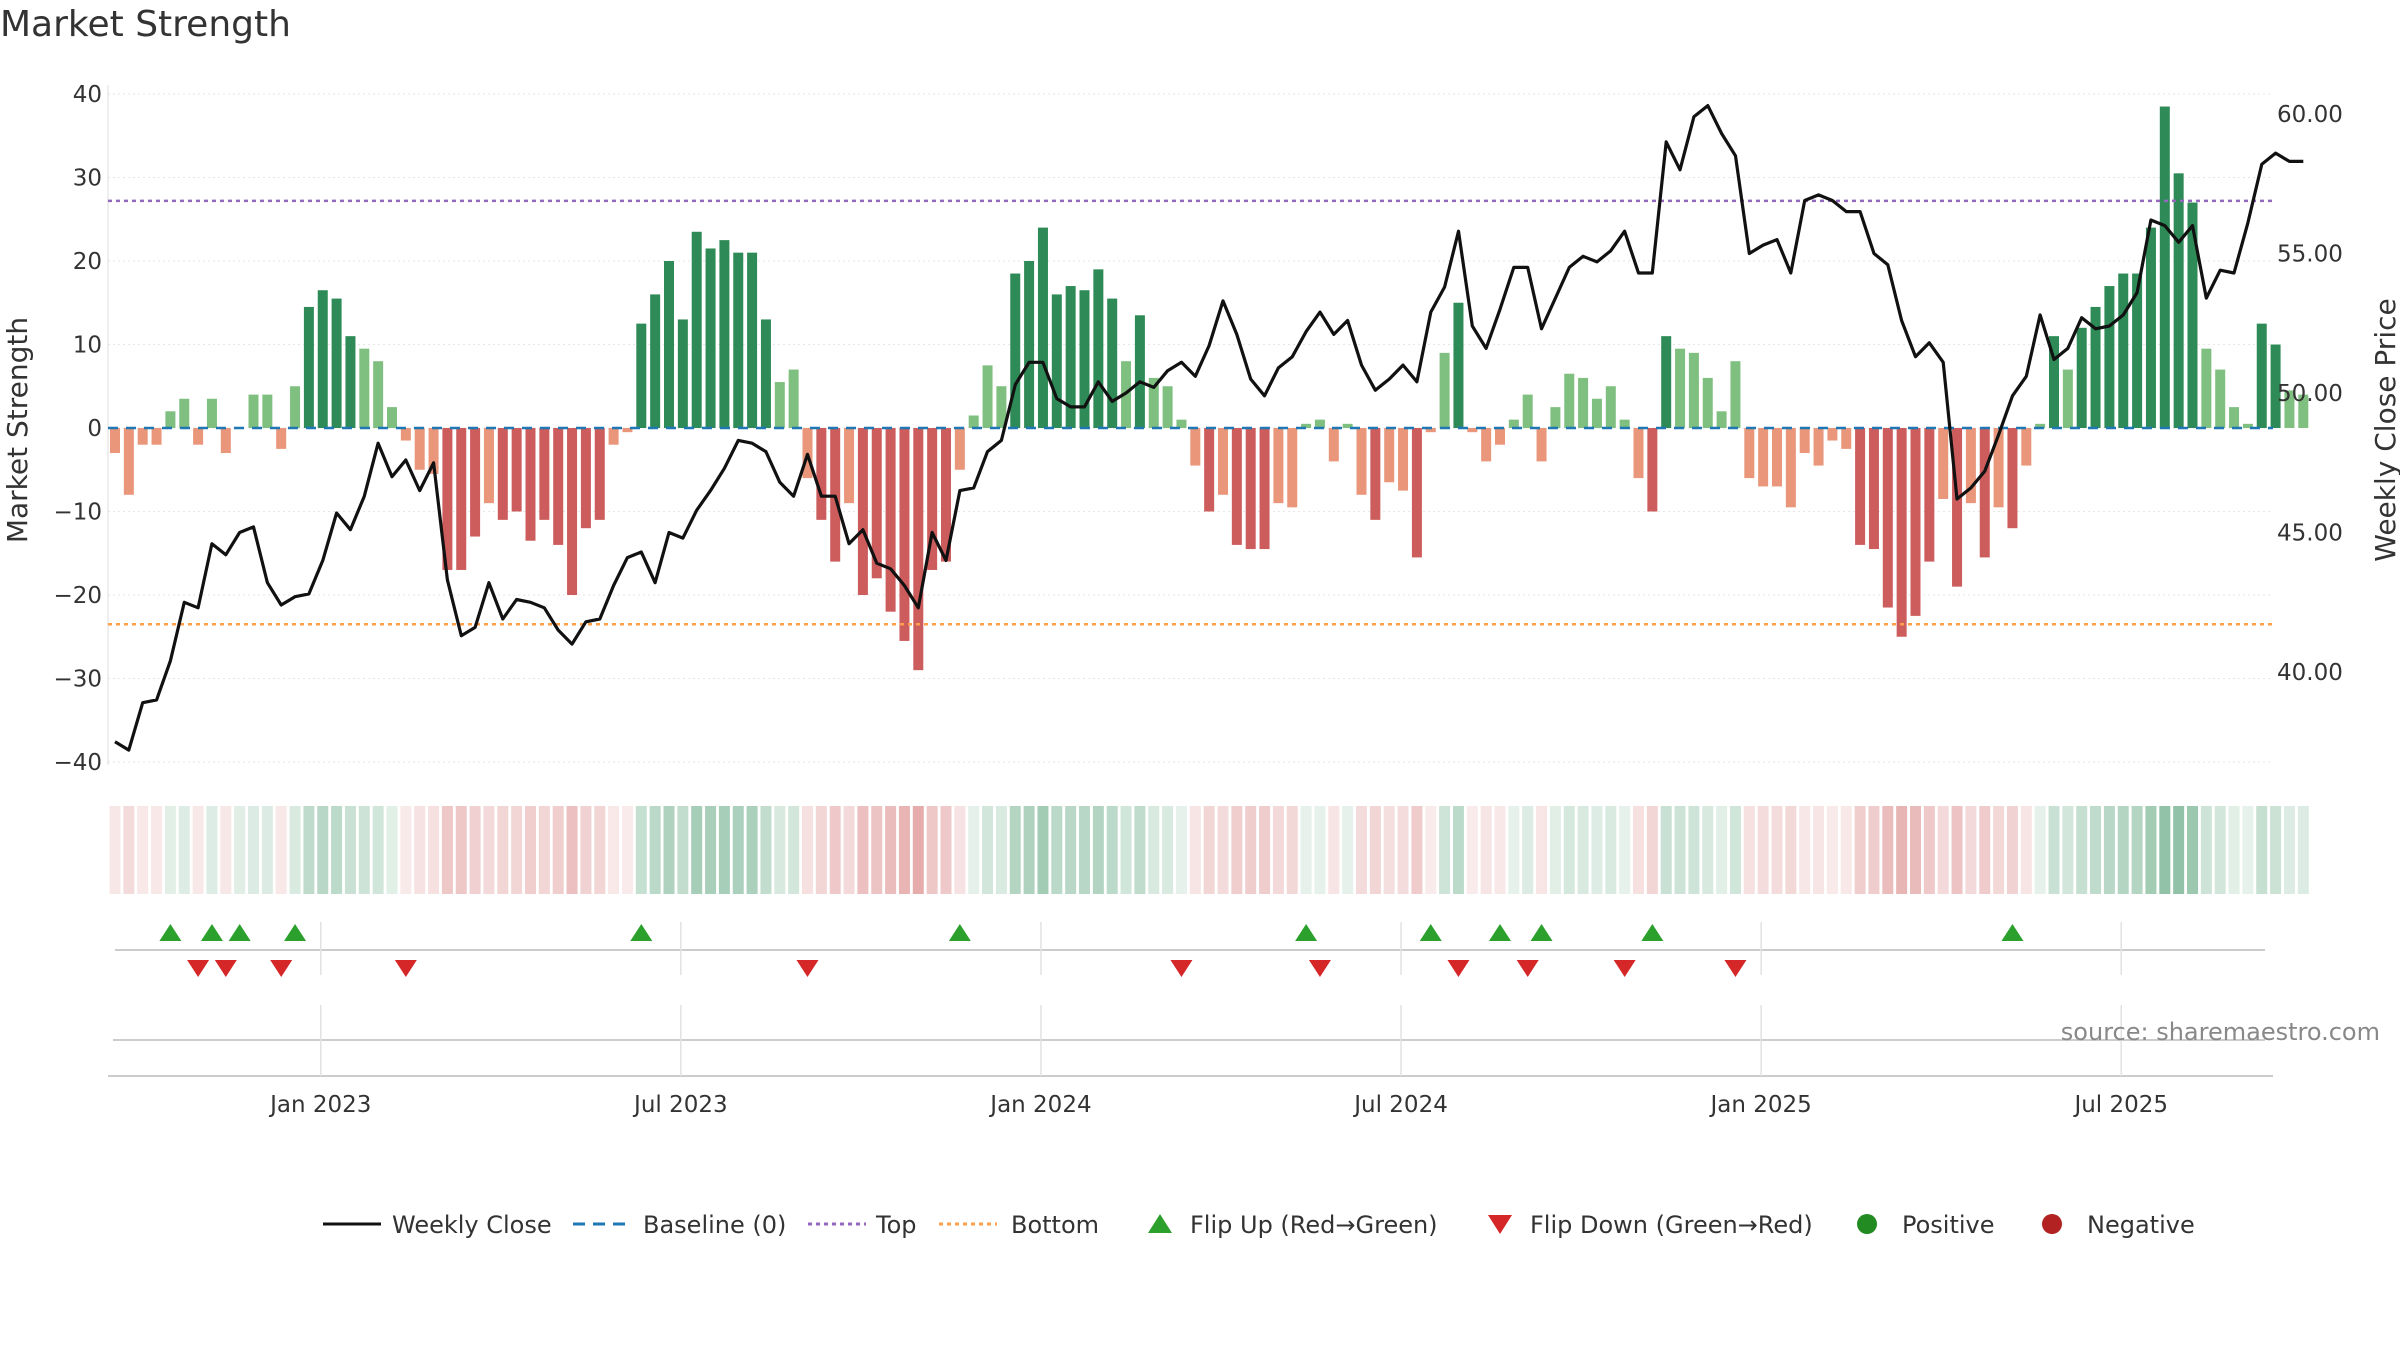  I want to click on x-tick-label: Jul 2025, so click(2120, 1105).